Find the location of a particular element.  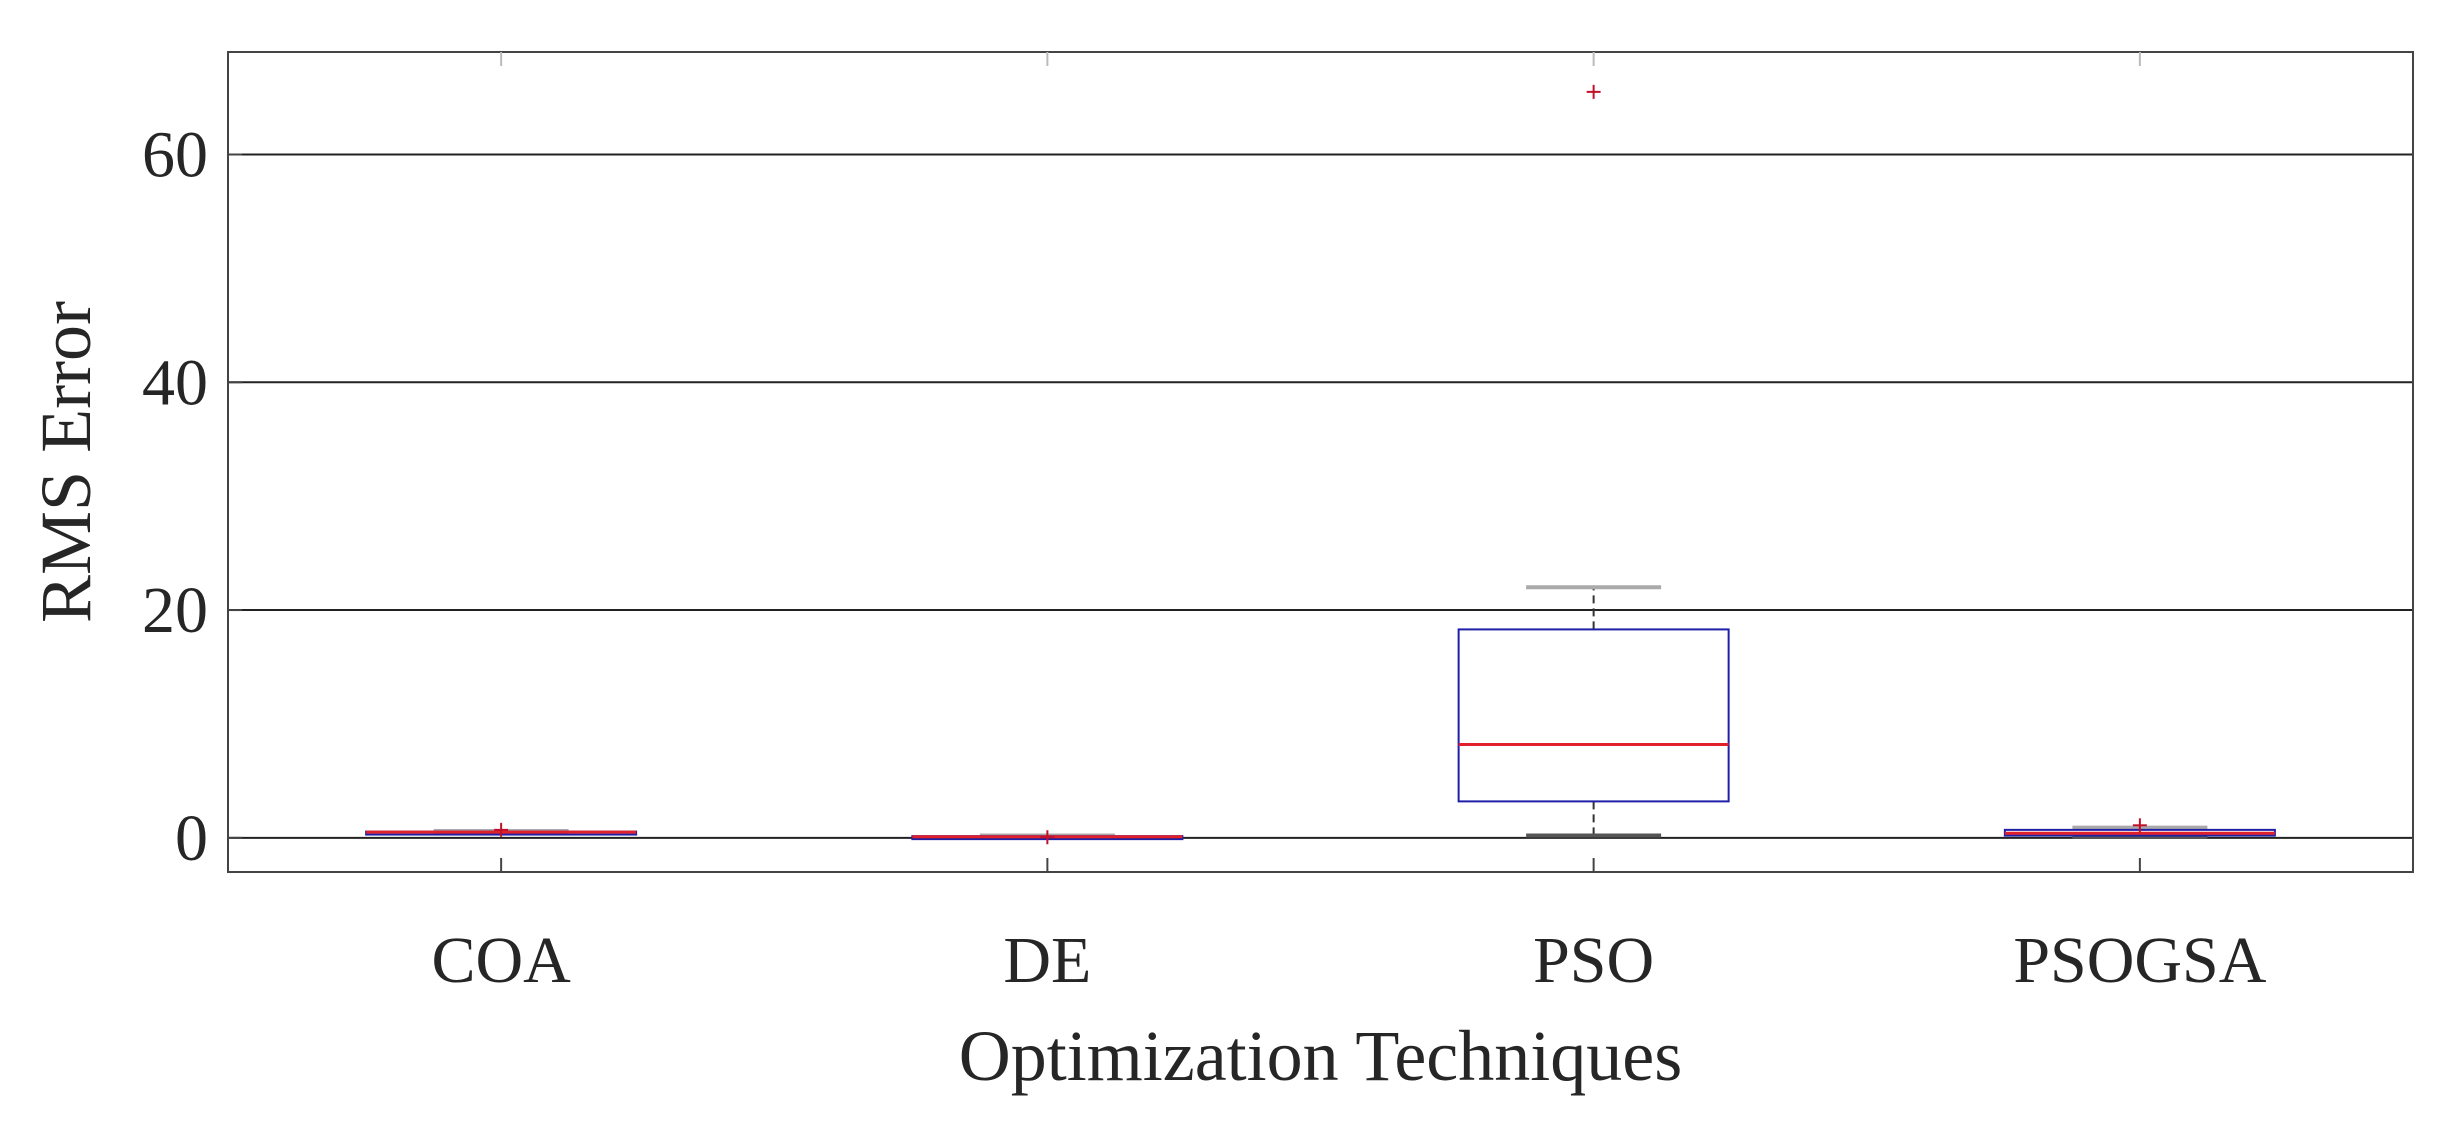

box-de is located at coordinates (1047, 837).